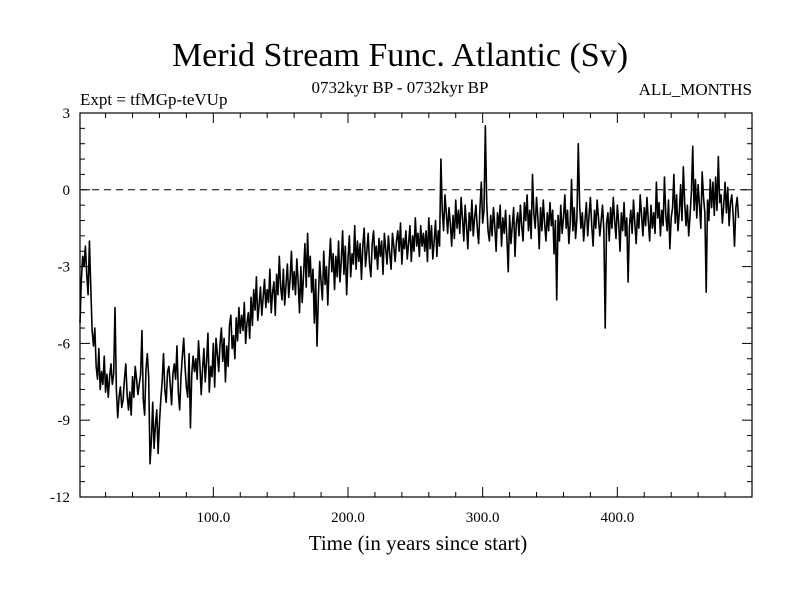 The image size is (800, 600). What do you see at coordinates (400, 55) in the screenshot?
I see `chart-title: Merid Stream Func. Atlantic (Sv)` at bounding box center [400, 55].